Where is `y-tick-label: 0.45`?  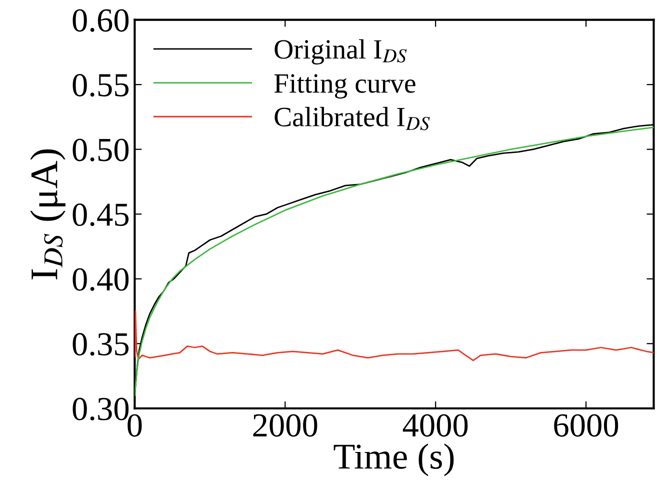
y-tick-label: 0.45 is located at coordinates (100, 214).